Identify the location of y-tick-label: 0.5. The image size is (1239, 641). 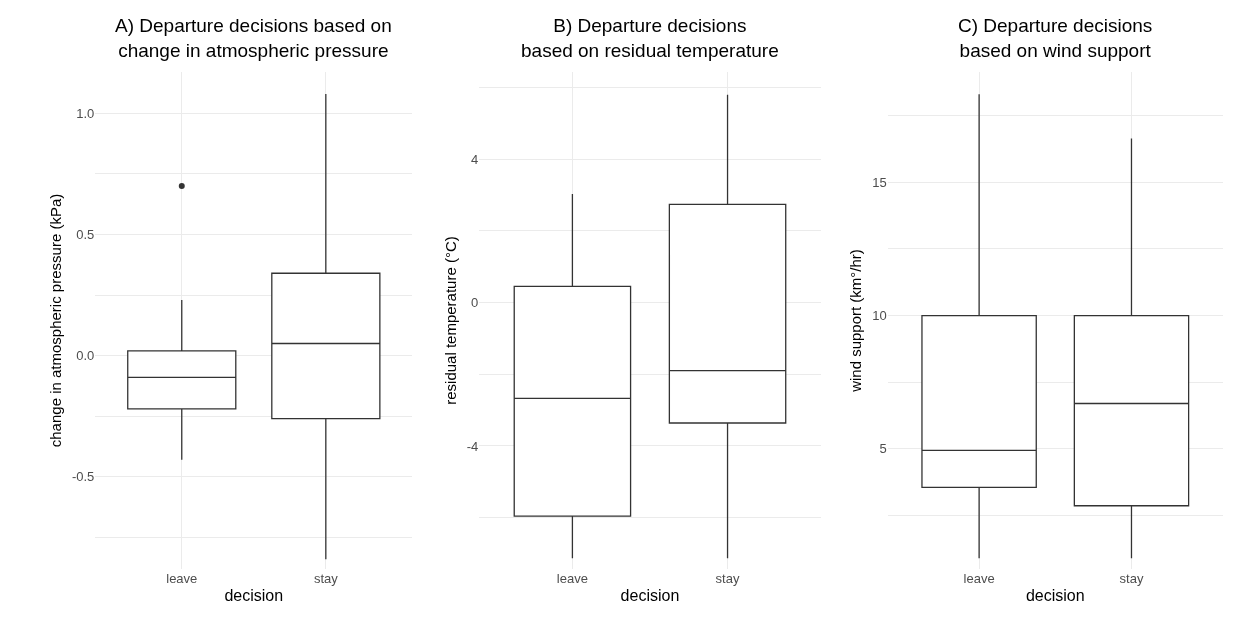
(85, 235).